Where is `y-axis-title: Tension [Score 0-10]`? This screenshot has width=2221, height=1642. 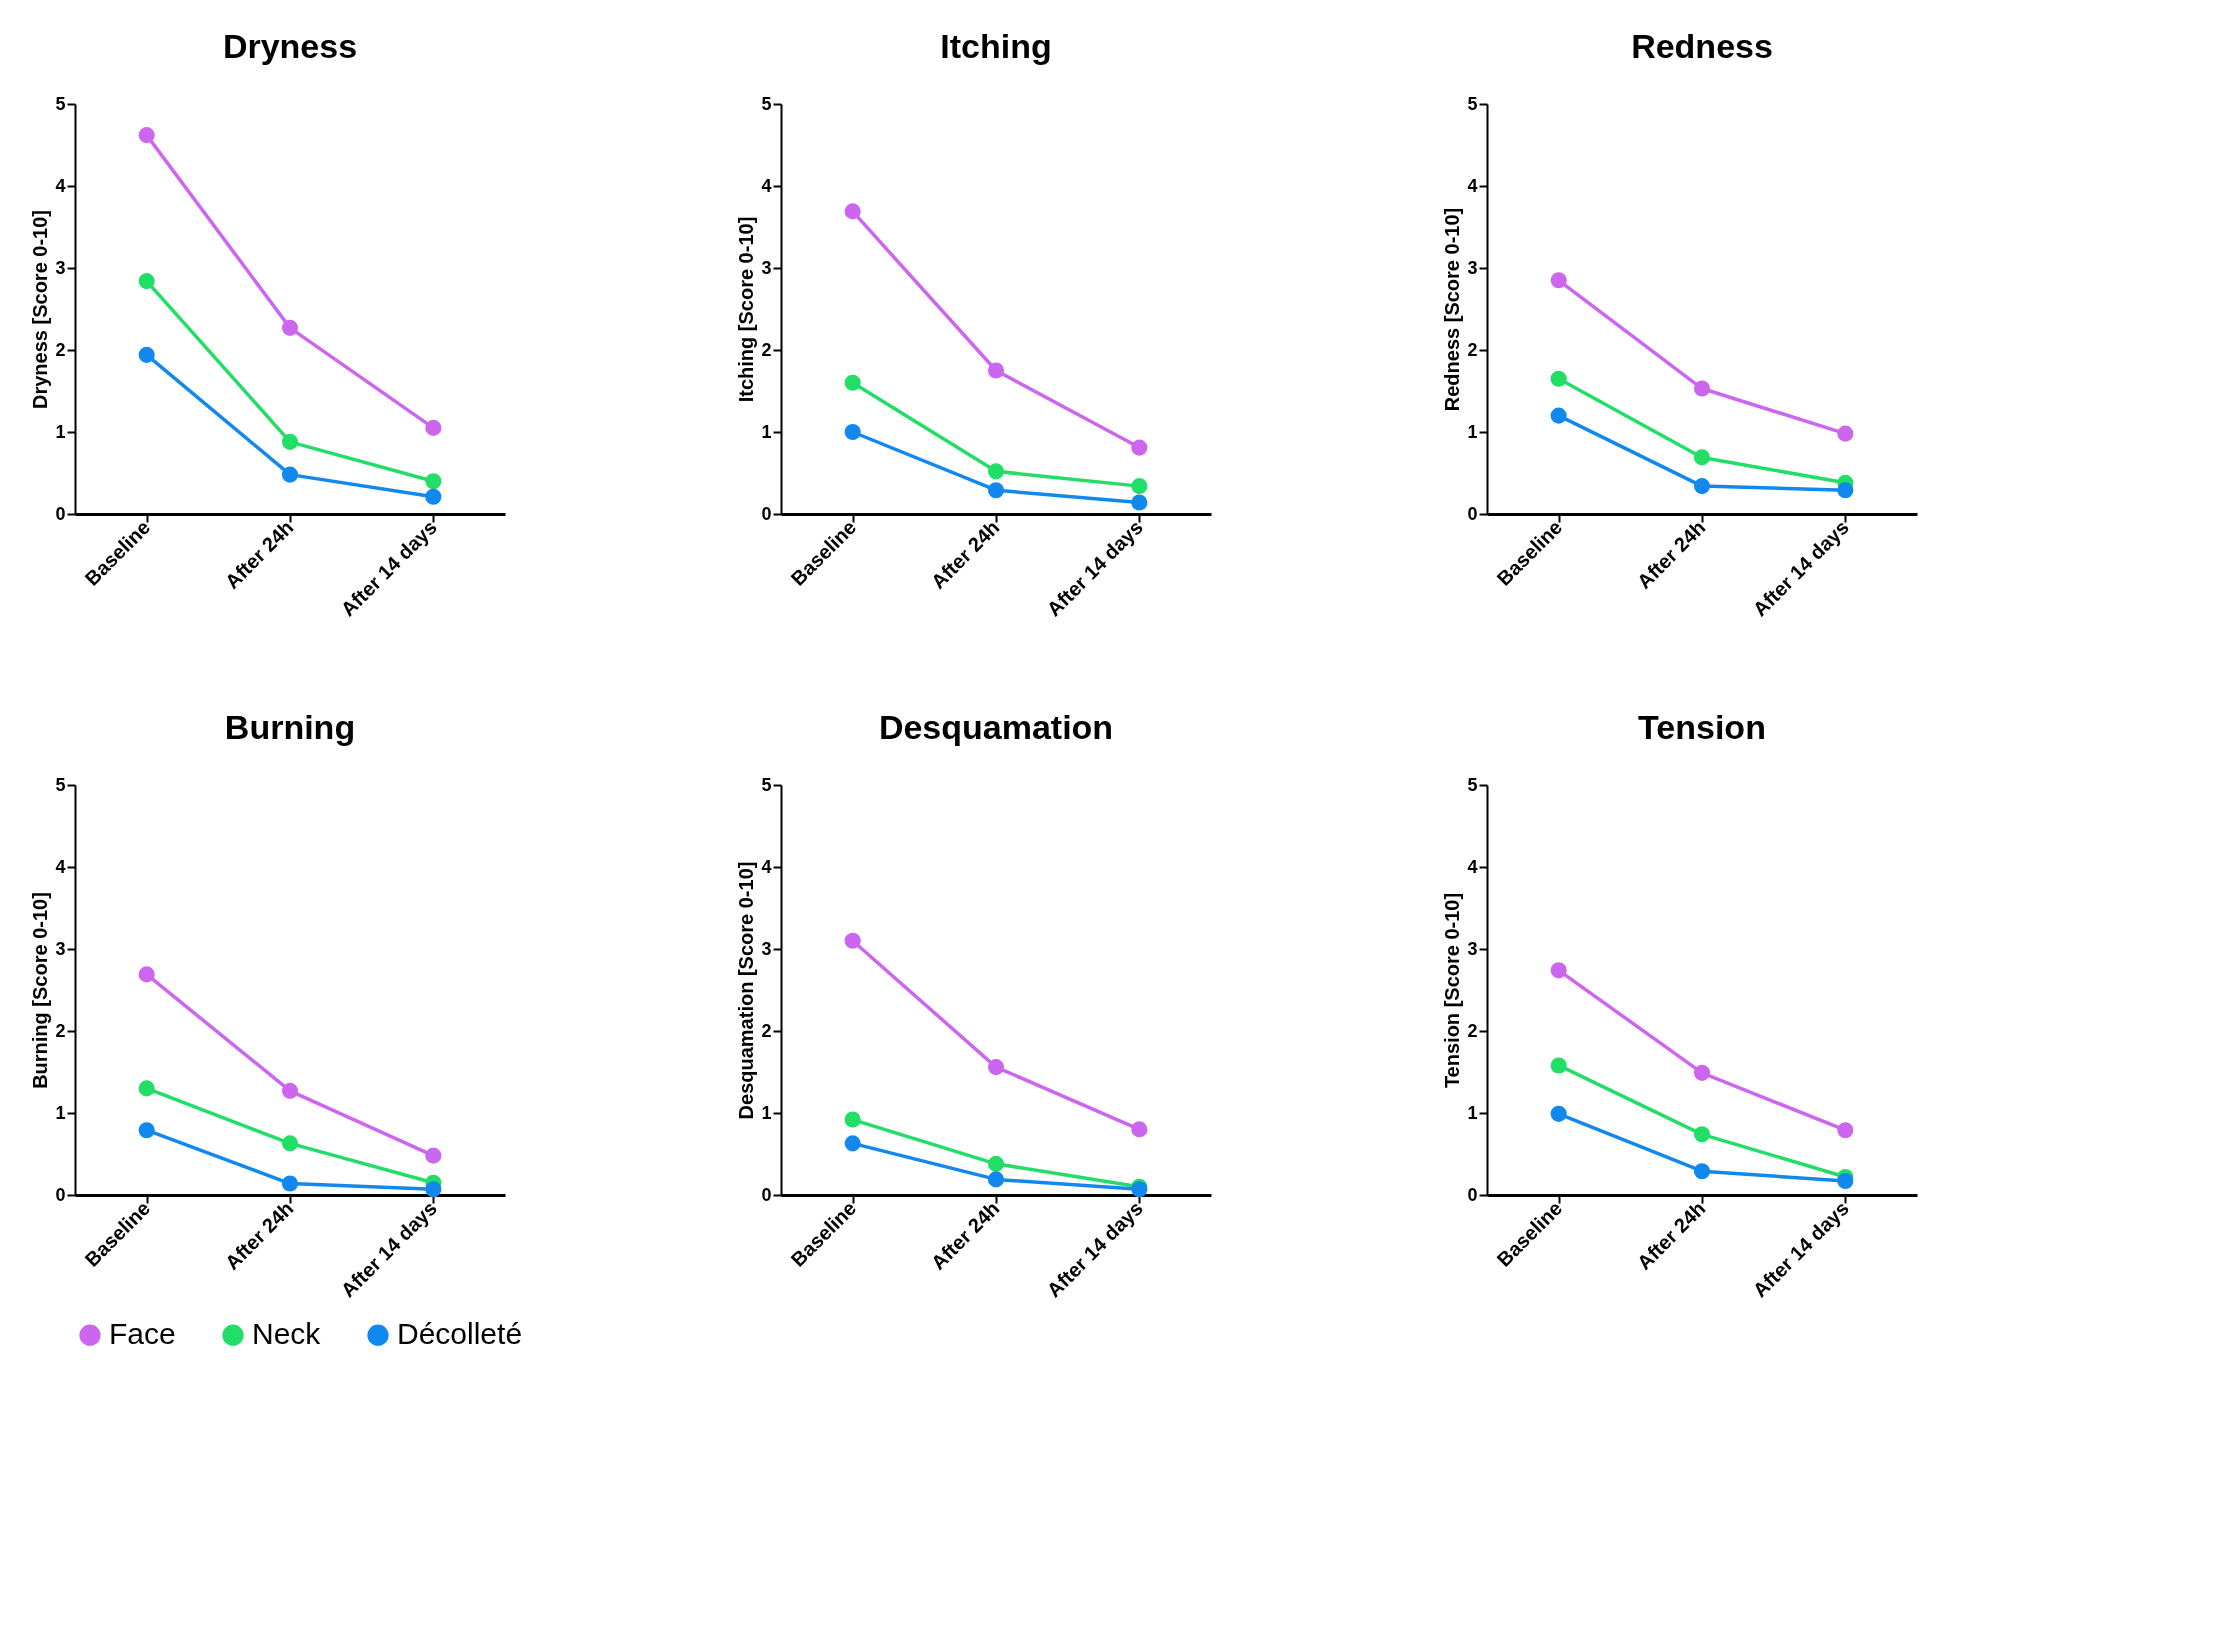 y-axis-title: Tension [Score 0-10] is located at coordinates (1452, 990).